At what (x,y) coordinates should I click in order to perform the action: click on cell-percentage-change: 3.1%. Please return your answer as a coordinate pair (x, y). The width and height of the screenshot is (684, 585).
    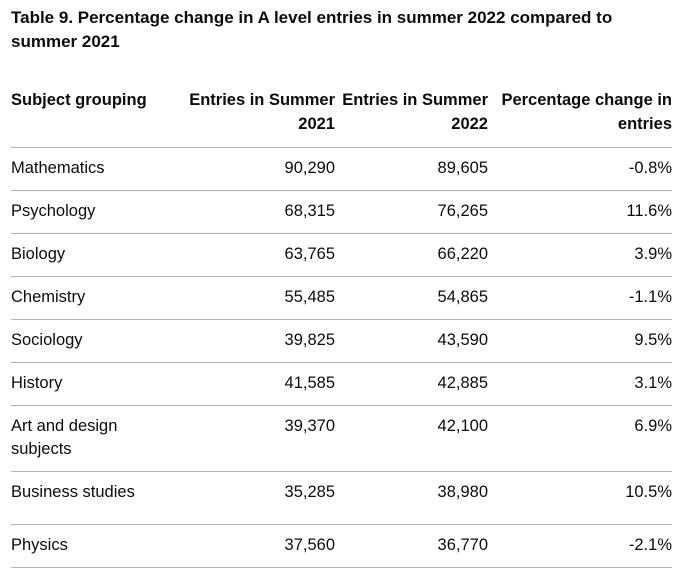
    Looking at the image, I should click on (580, 384).